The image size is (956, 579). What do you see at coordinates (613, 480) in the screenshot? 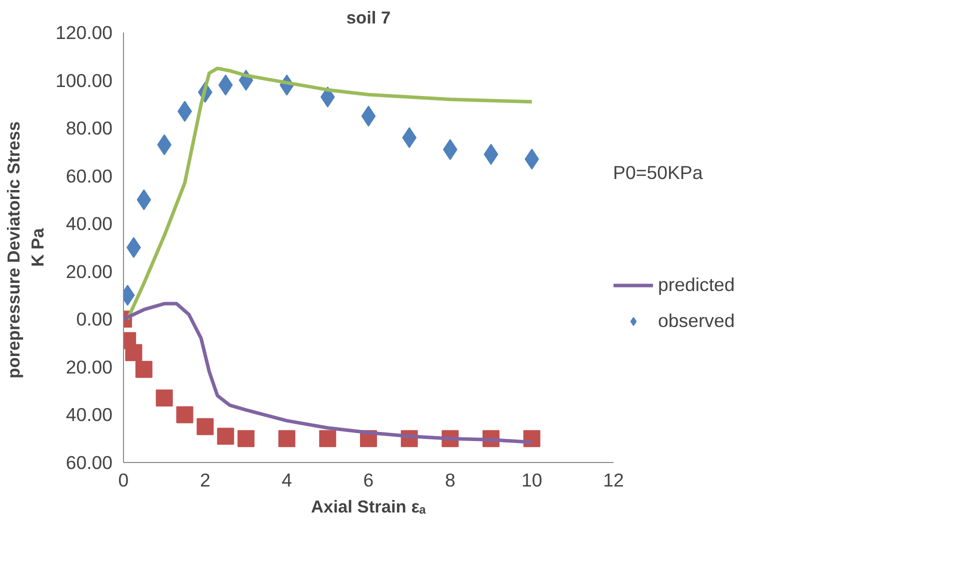
I see `x-tick-label: 12` at bounding box center [613, 480].